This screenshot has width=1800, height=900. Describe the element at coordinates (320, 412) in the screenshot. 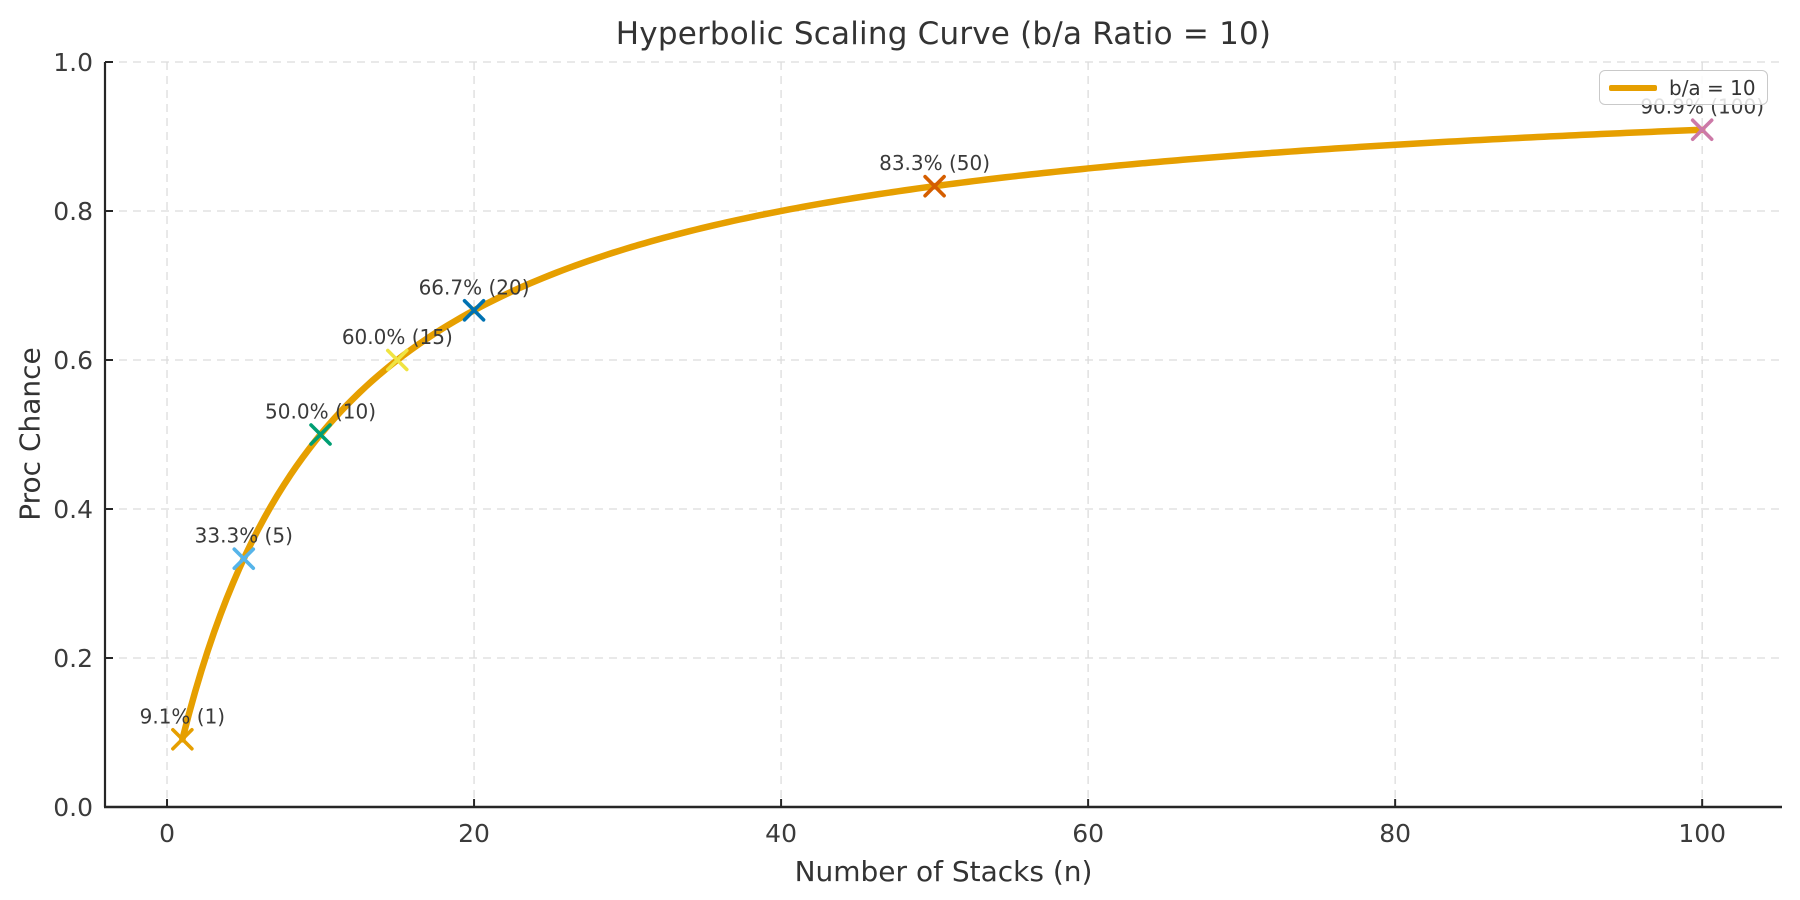

I see `point-annotation: 50.0% (10)` at that location.